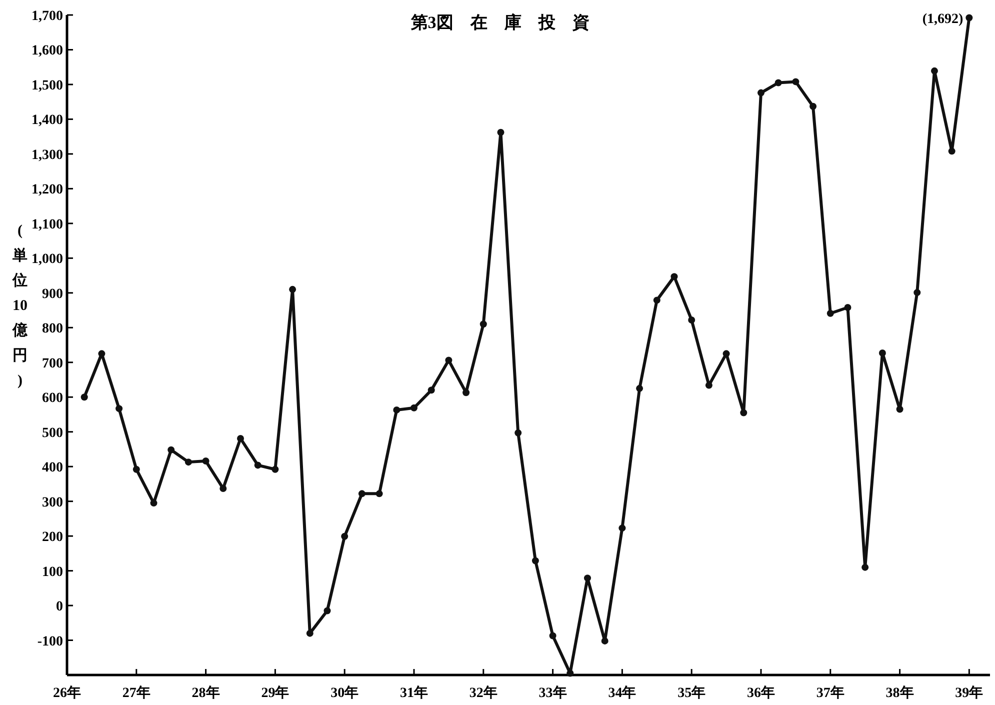 The height and width of the screenshot is (705, 995). Describe the element at coordinates (47, 86) in the screenshot. I see `y-tick-label: 1,500` at that location.